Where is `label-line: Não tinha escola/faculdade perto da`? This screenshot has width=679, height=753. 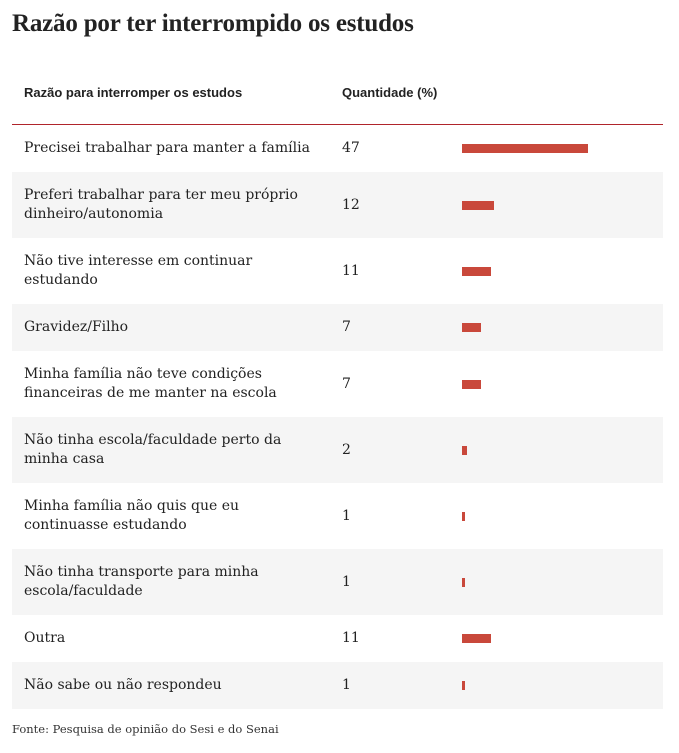 label-line: Não tinha escola/faculdade perto da is located at coordinates (153, 440).